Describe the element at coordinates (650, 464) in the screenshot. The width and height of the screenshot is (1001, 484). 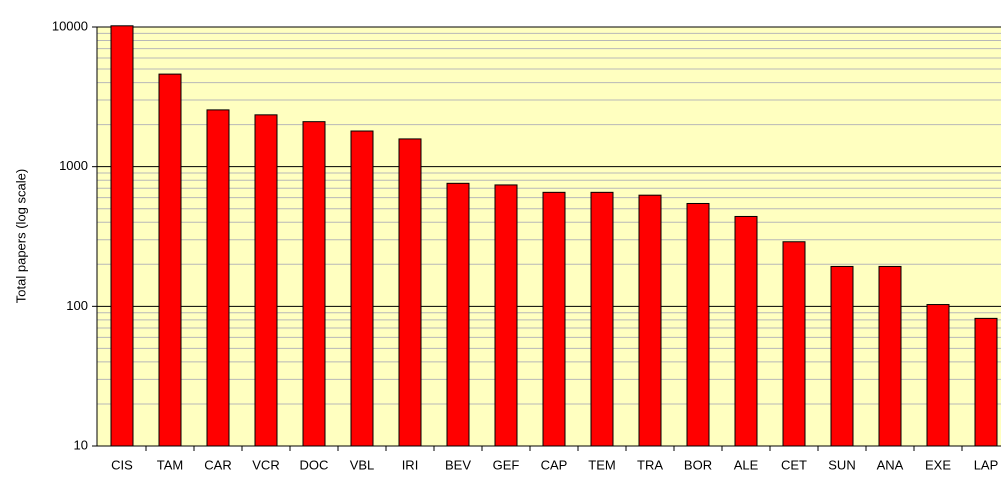
I see `x-tick-label: TRA` at that location.